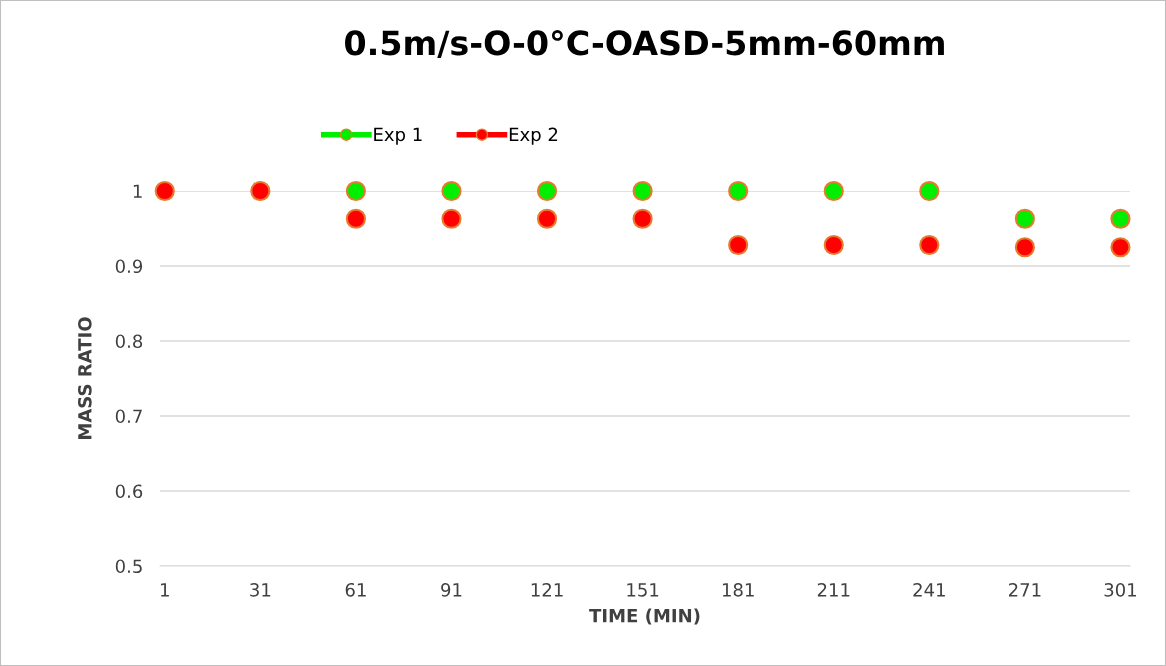 The height and width of the screenshot is (666, 1166). What do you see at coordinates (129, 341) in the screenshot?
I see `y-tick-label: 0.8` at bounding box center [129, 341].